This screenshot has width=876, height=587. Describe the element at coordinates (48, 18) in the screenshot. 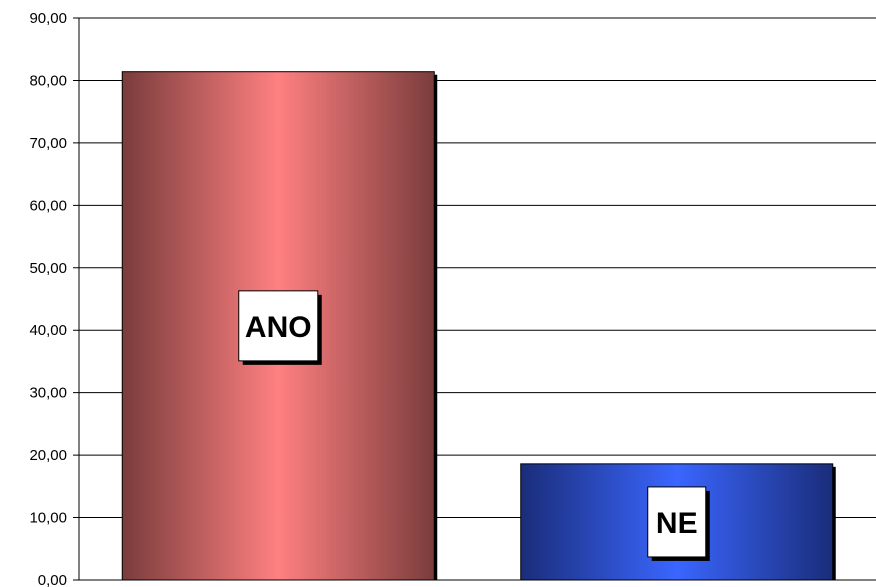

I see `y-tick-label: 90,00` at that location.